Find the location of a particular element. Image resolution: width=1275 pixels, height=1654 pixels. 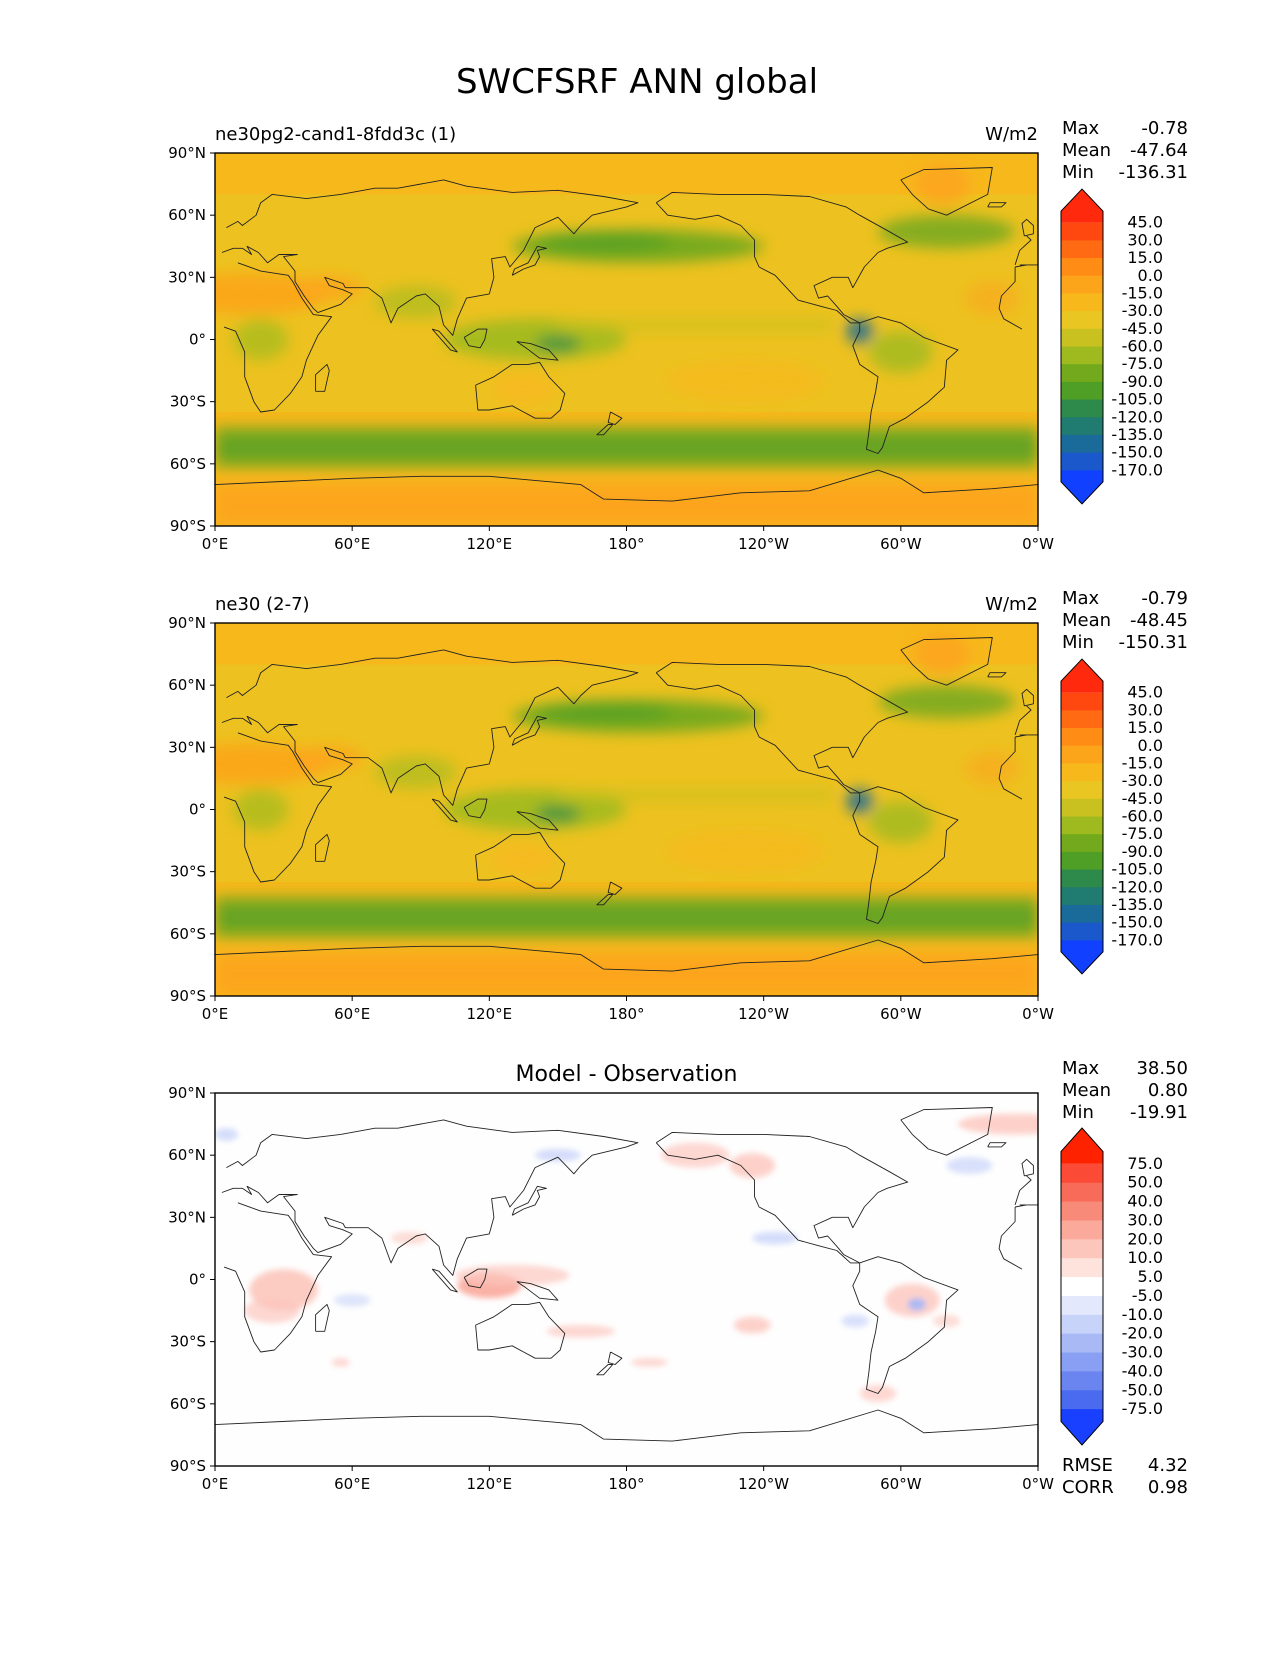

panel-title: Model - Observation is located at coordinates (627, 1074).